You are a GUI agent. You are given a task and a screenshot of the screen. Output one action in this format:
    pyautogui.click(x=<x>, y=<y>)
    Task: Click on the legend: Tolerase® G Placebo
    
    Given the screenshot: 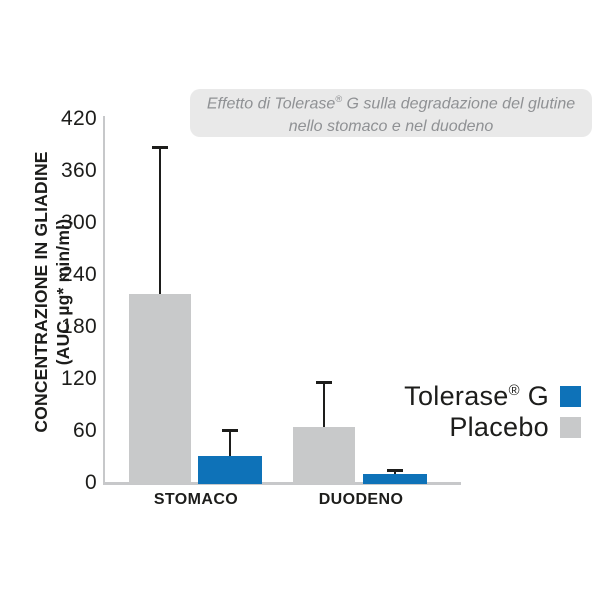 What is the action you would take?
    pyautogui.click(x=492, y=412)
    